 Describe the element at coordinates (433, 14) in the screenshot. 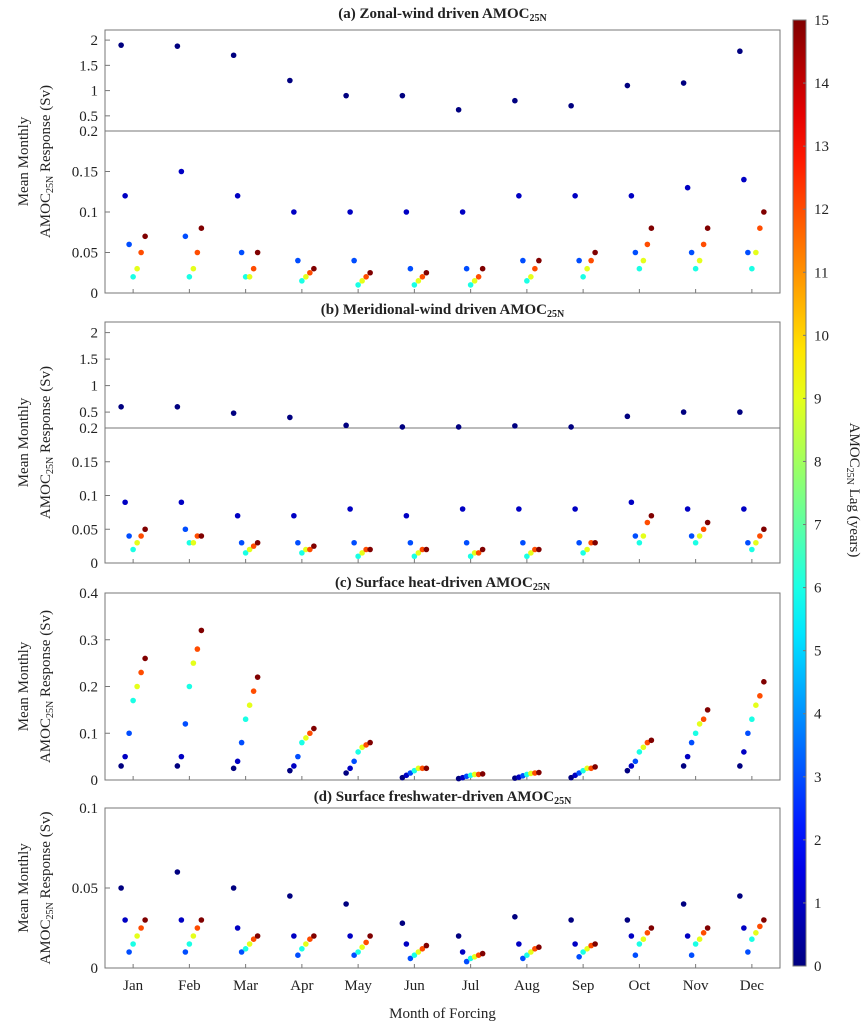

I see `panel-title-part: (a) Zonal-wind driven AMOC` at that location.